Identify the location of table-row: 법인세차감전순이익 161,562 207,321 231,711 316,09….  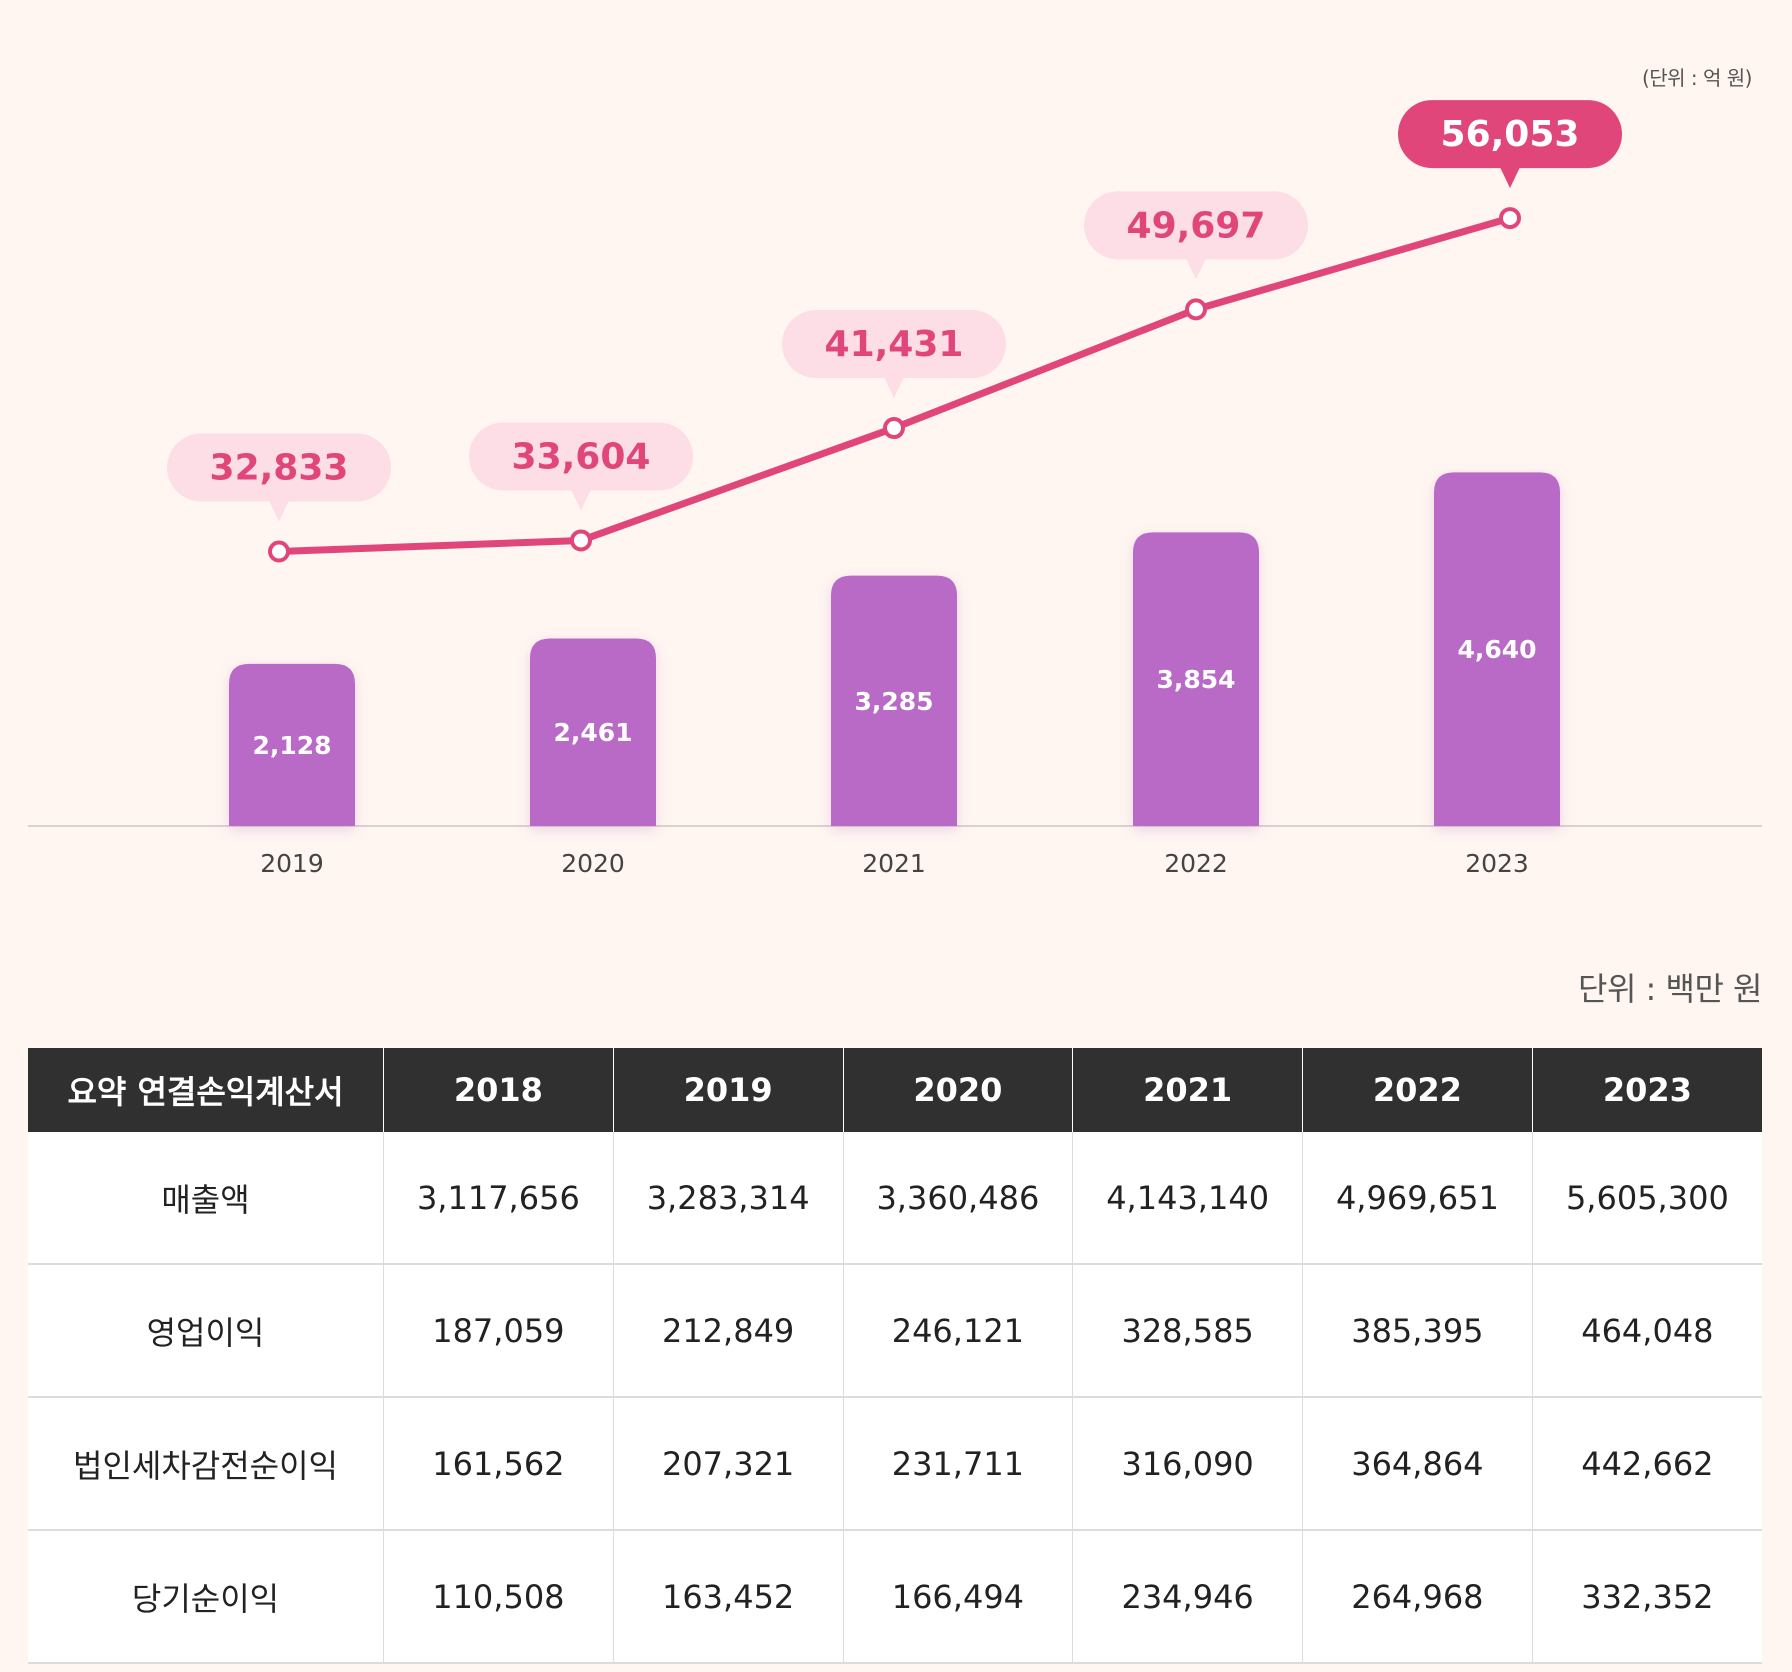
(895, 1464).